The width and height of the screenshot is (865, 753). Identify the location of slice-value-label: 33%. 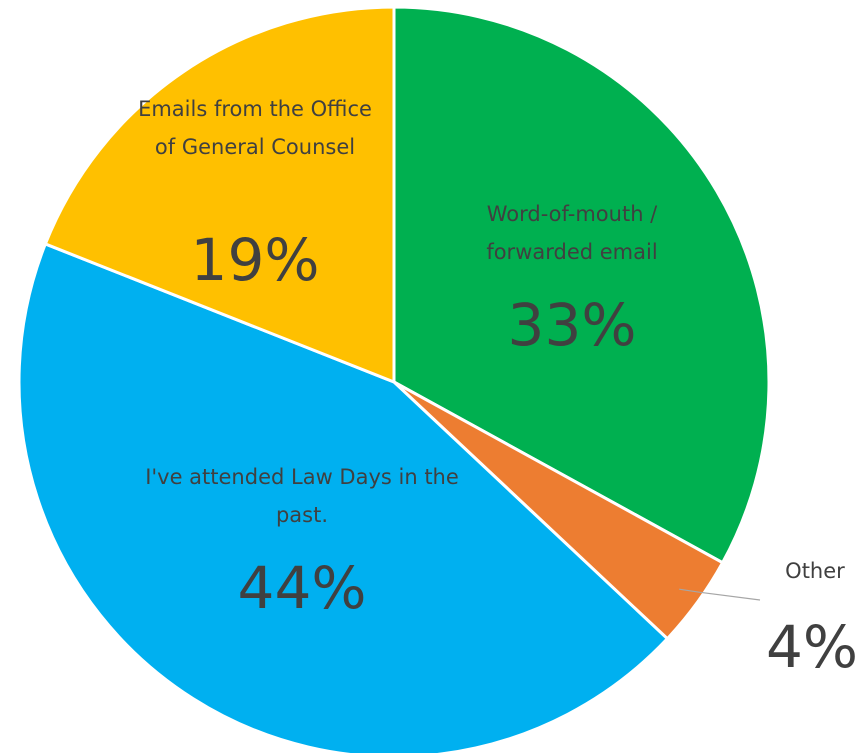
(572, 325).